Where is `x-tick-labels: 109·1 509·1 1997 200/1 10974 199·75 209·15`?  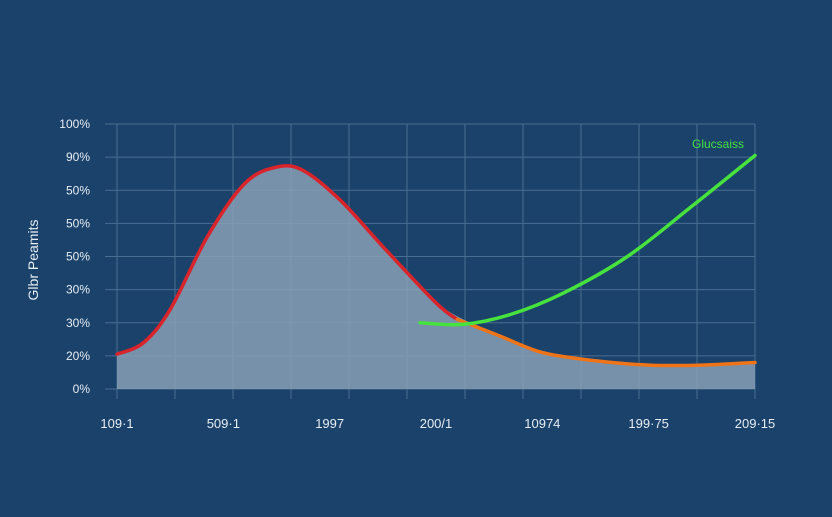 x-tick-labels: 109·1 509·1 1997 200/1 10974 199·75 209·15 is located at coordinates (437, 423).